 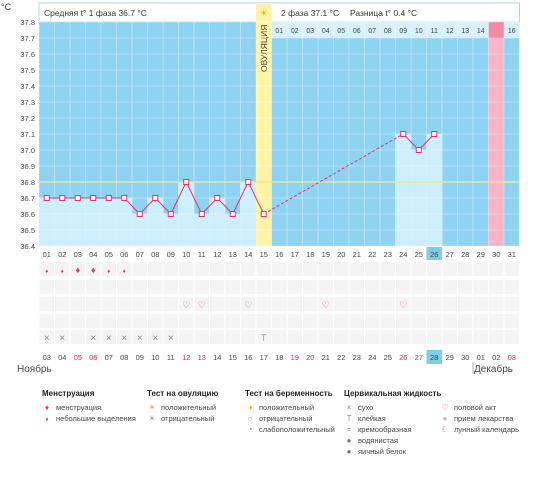 What do you see at coordinates (202, 357) in the screenshot?
I see `calendar-date: 13` at bounding box center [202, 357].